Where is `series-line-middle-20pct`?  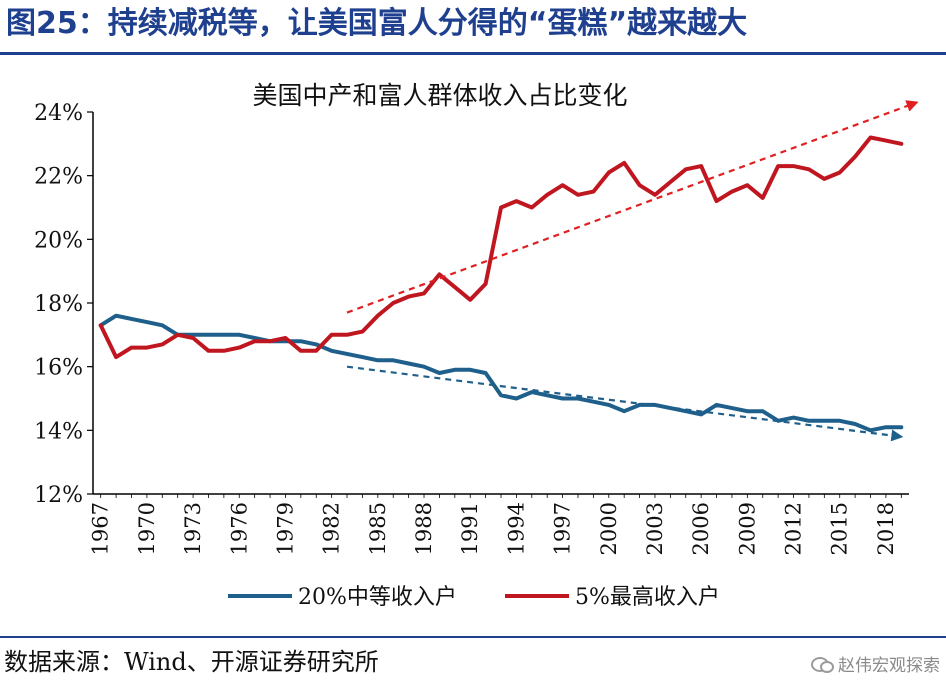 series-line-middle-20pct is located at coordinates (501, 373).